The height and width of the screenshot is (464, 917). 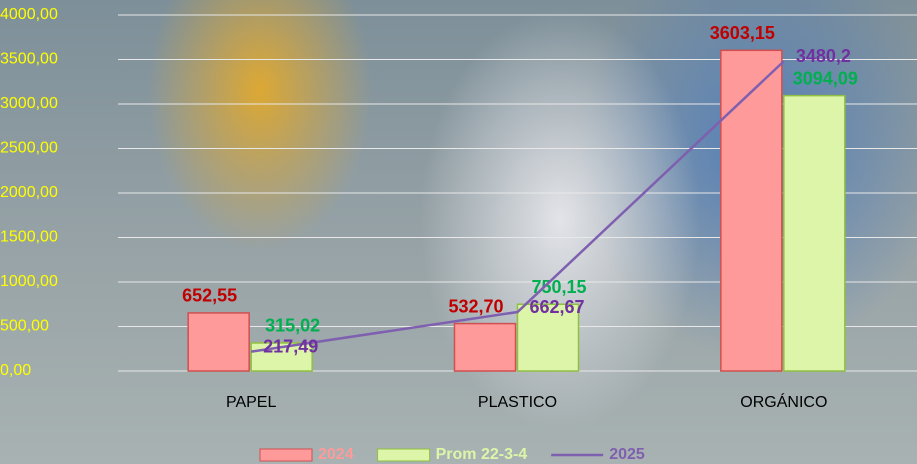 I want to click on x-tick-label: PLASTICO, so click(x=517, y=402).